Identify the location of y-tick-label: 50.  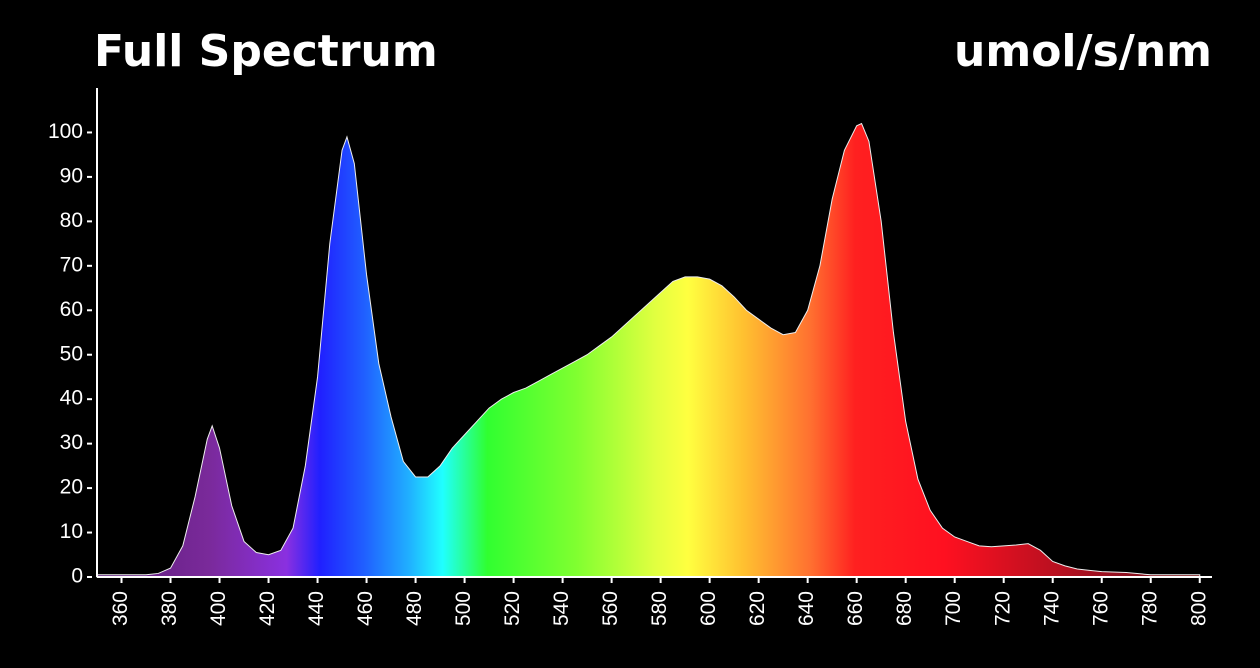
(71, 353).